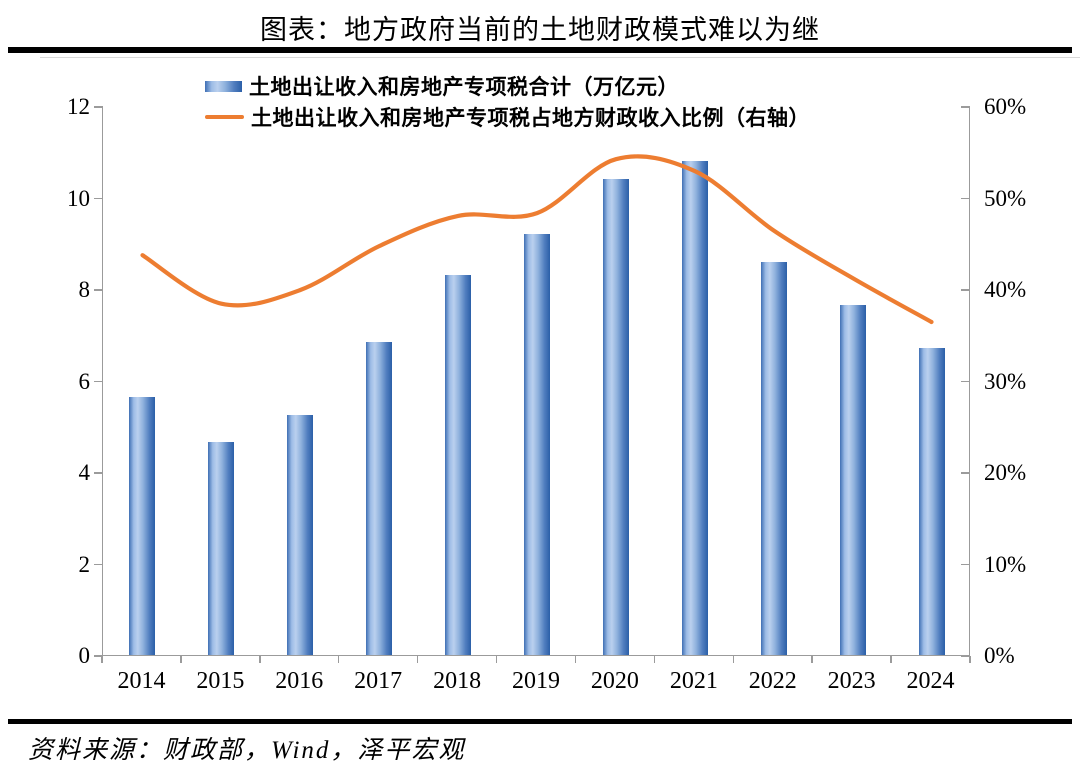  What do you see at coordinates (224, 117) in the screenshot?
I see `line-series-swatch-icon` at bounding box center [224, 117].